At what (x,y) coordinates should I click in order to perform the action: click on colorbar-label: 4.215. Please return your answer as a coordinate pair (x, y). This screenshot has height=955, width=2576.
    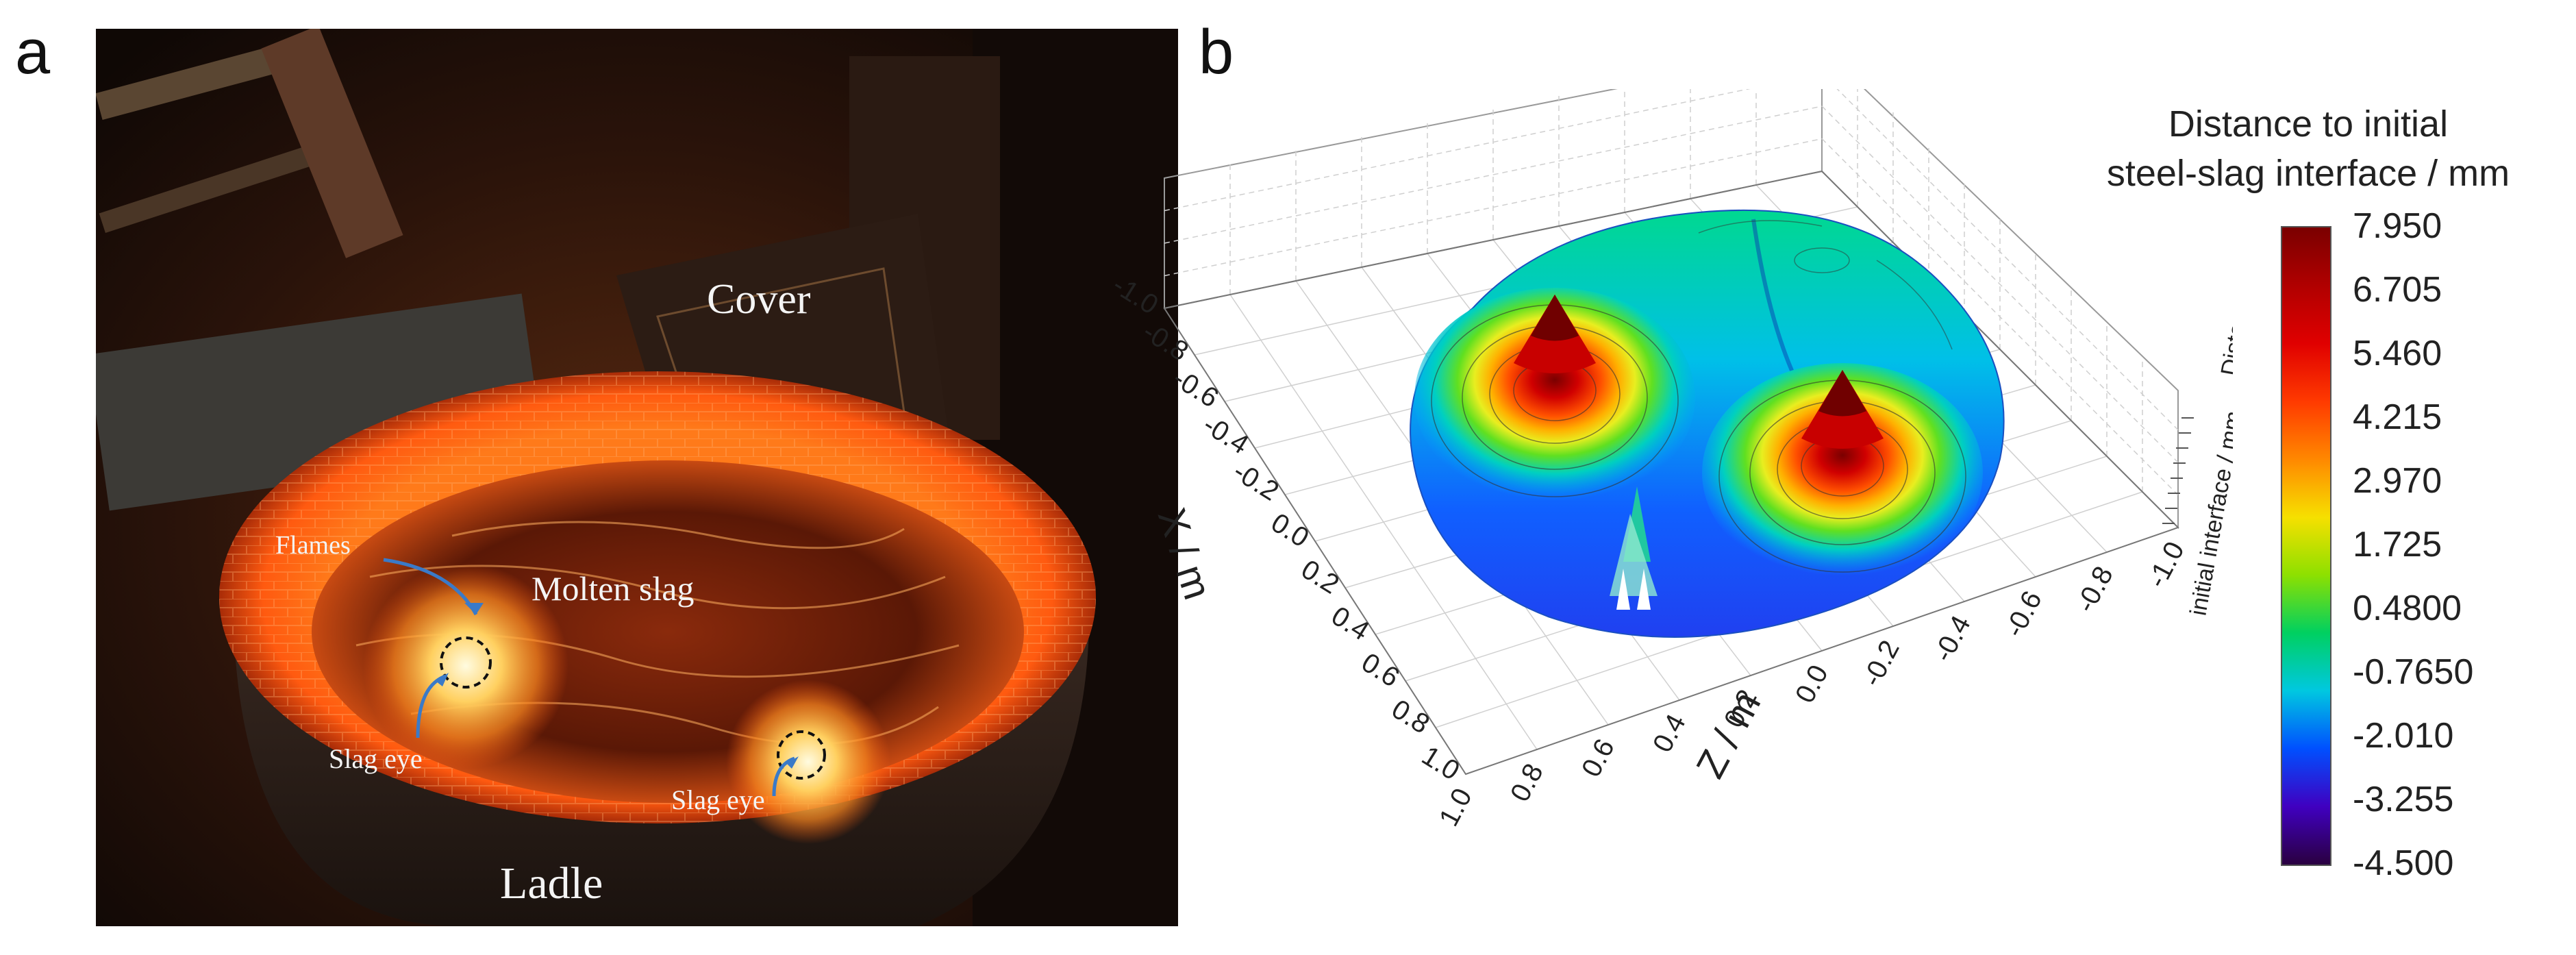
    Looking at the image, I should click on (2397, 417).